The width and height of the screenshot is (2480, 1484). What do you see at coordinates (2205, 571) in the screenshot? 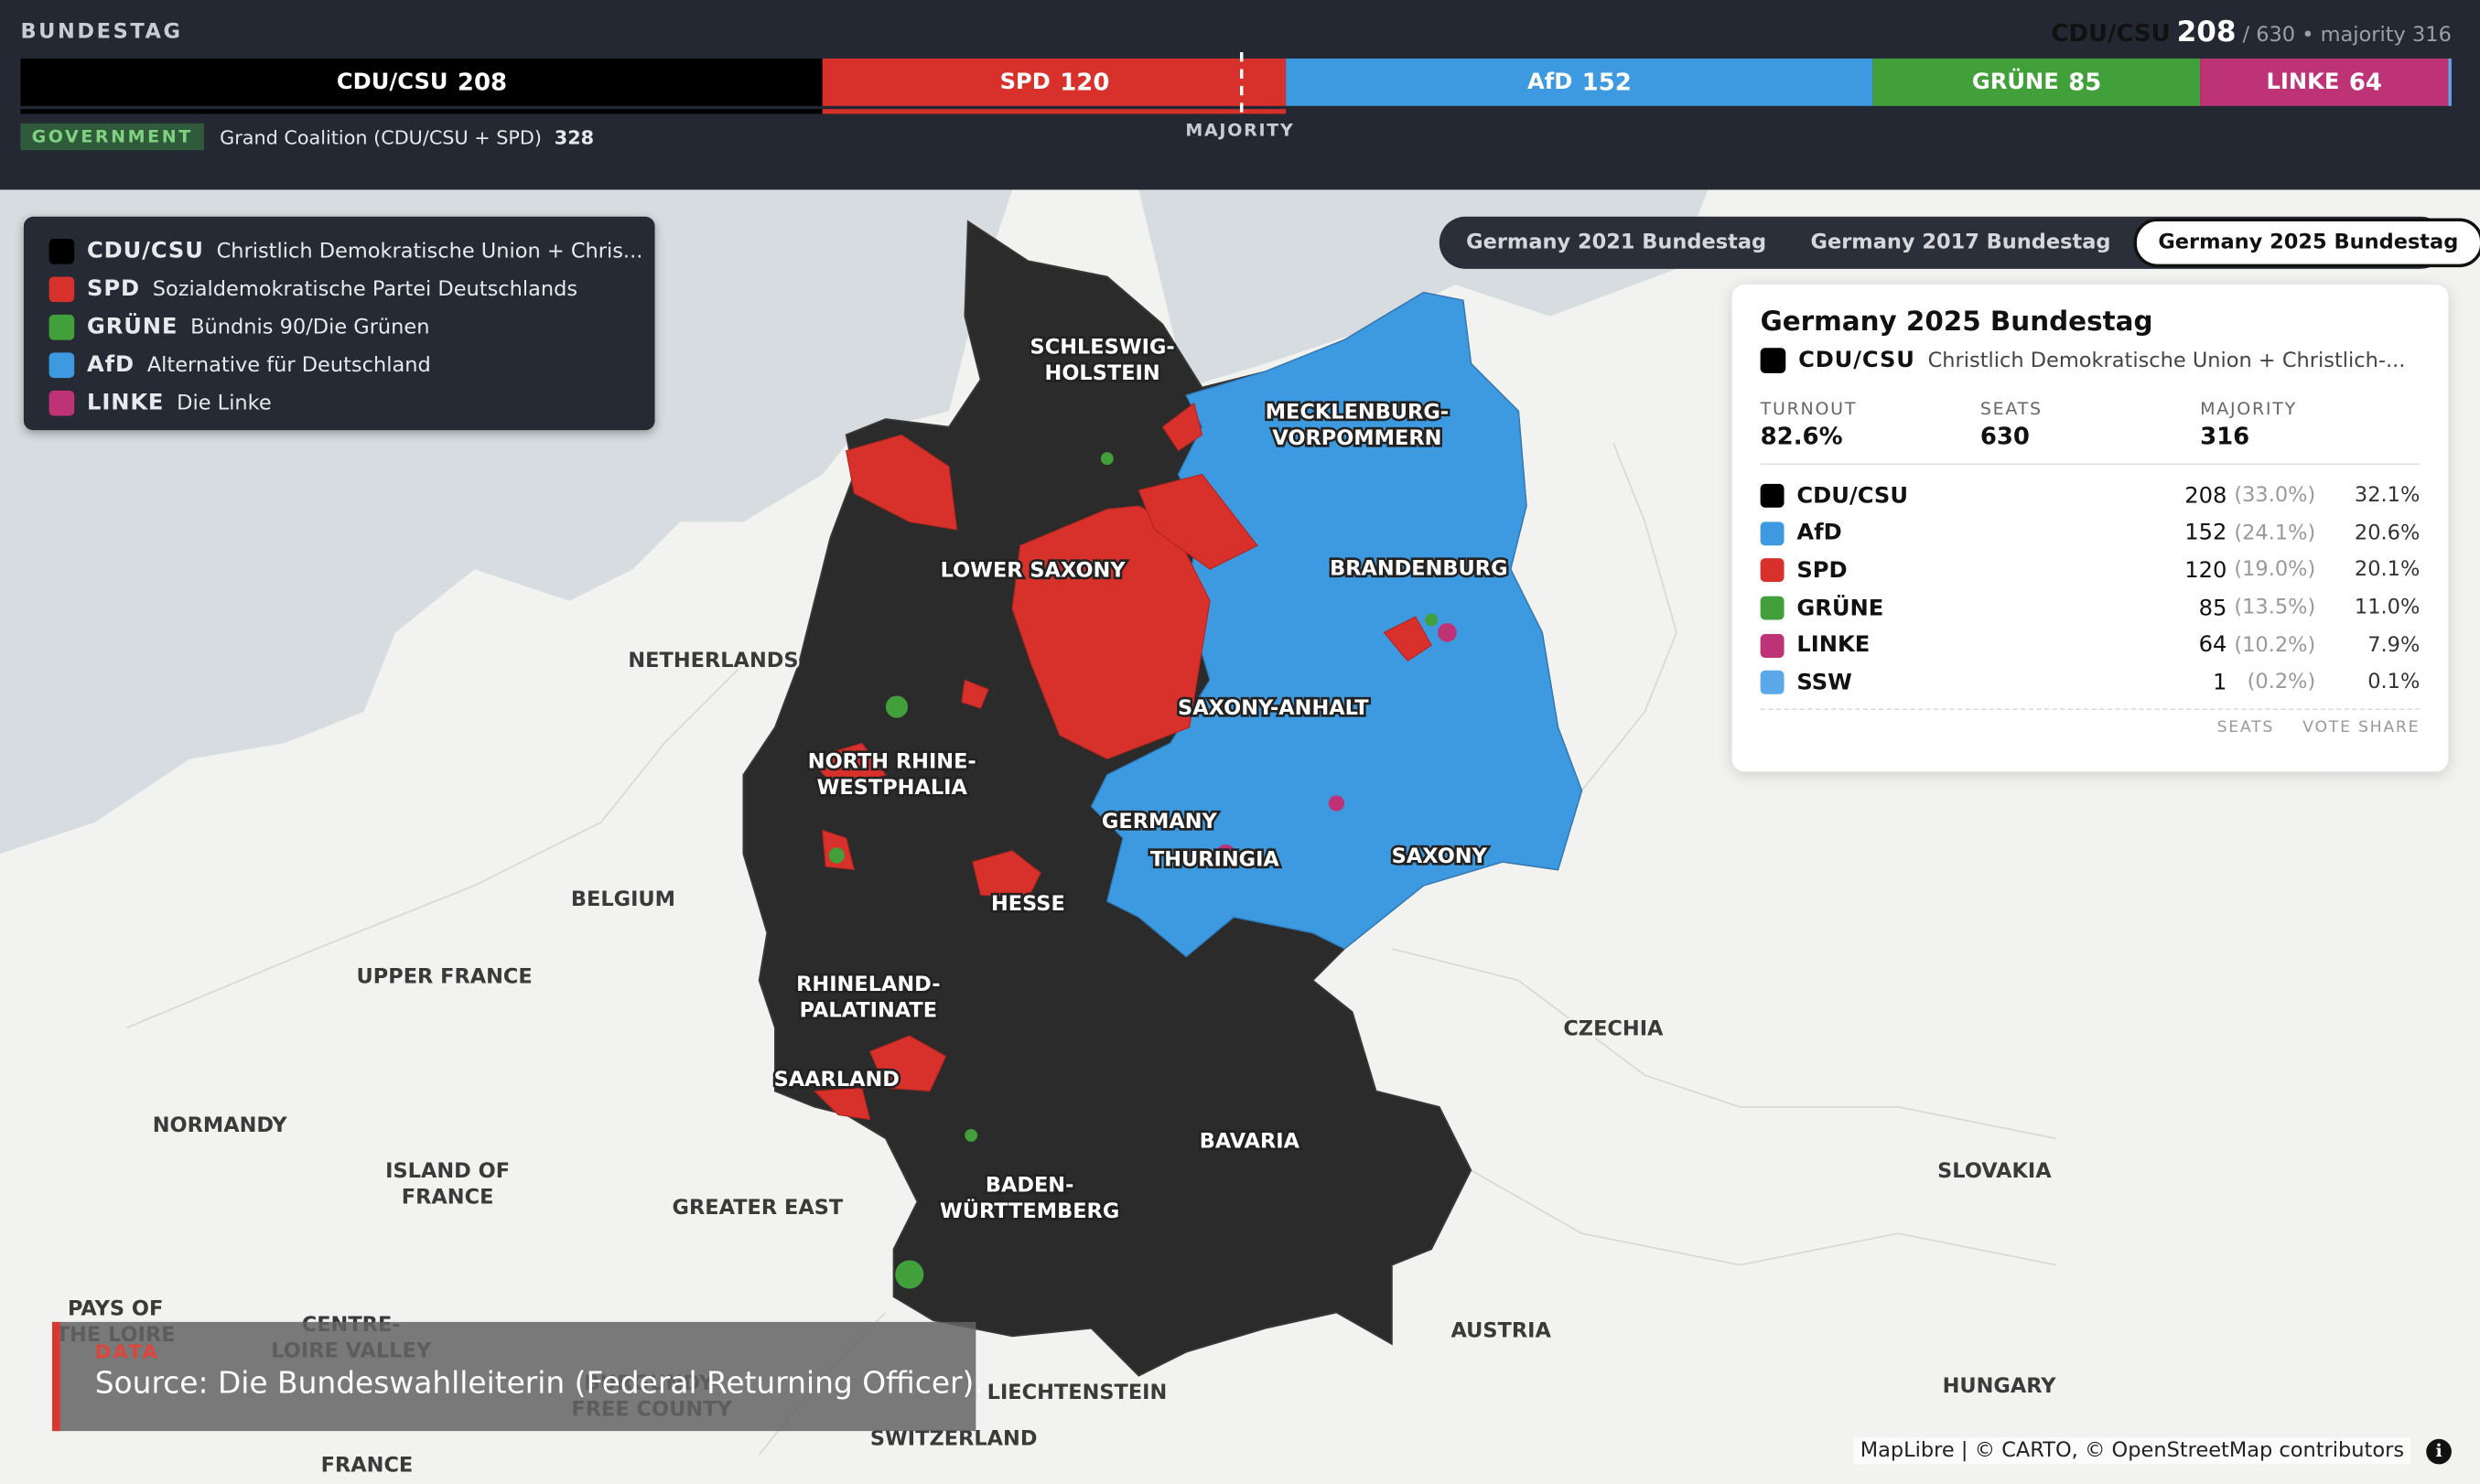
I see `seats: 120` at bounding box center [2205, 571].